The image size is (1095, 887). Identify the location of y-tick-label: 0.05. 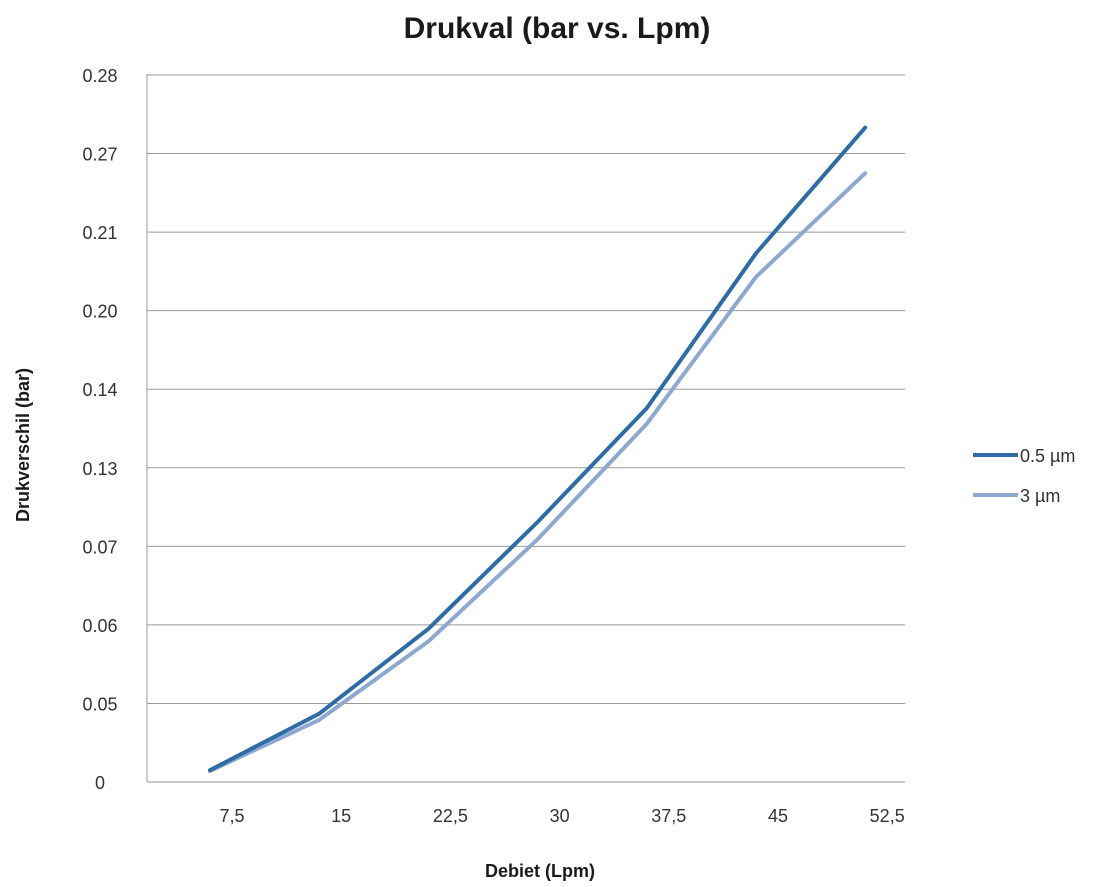
(99, 704).